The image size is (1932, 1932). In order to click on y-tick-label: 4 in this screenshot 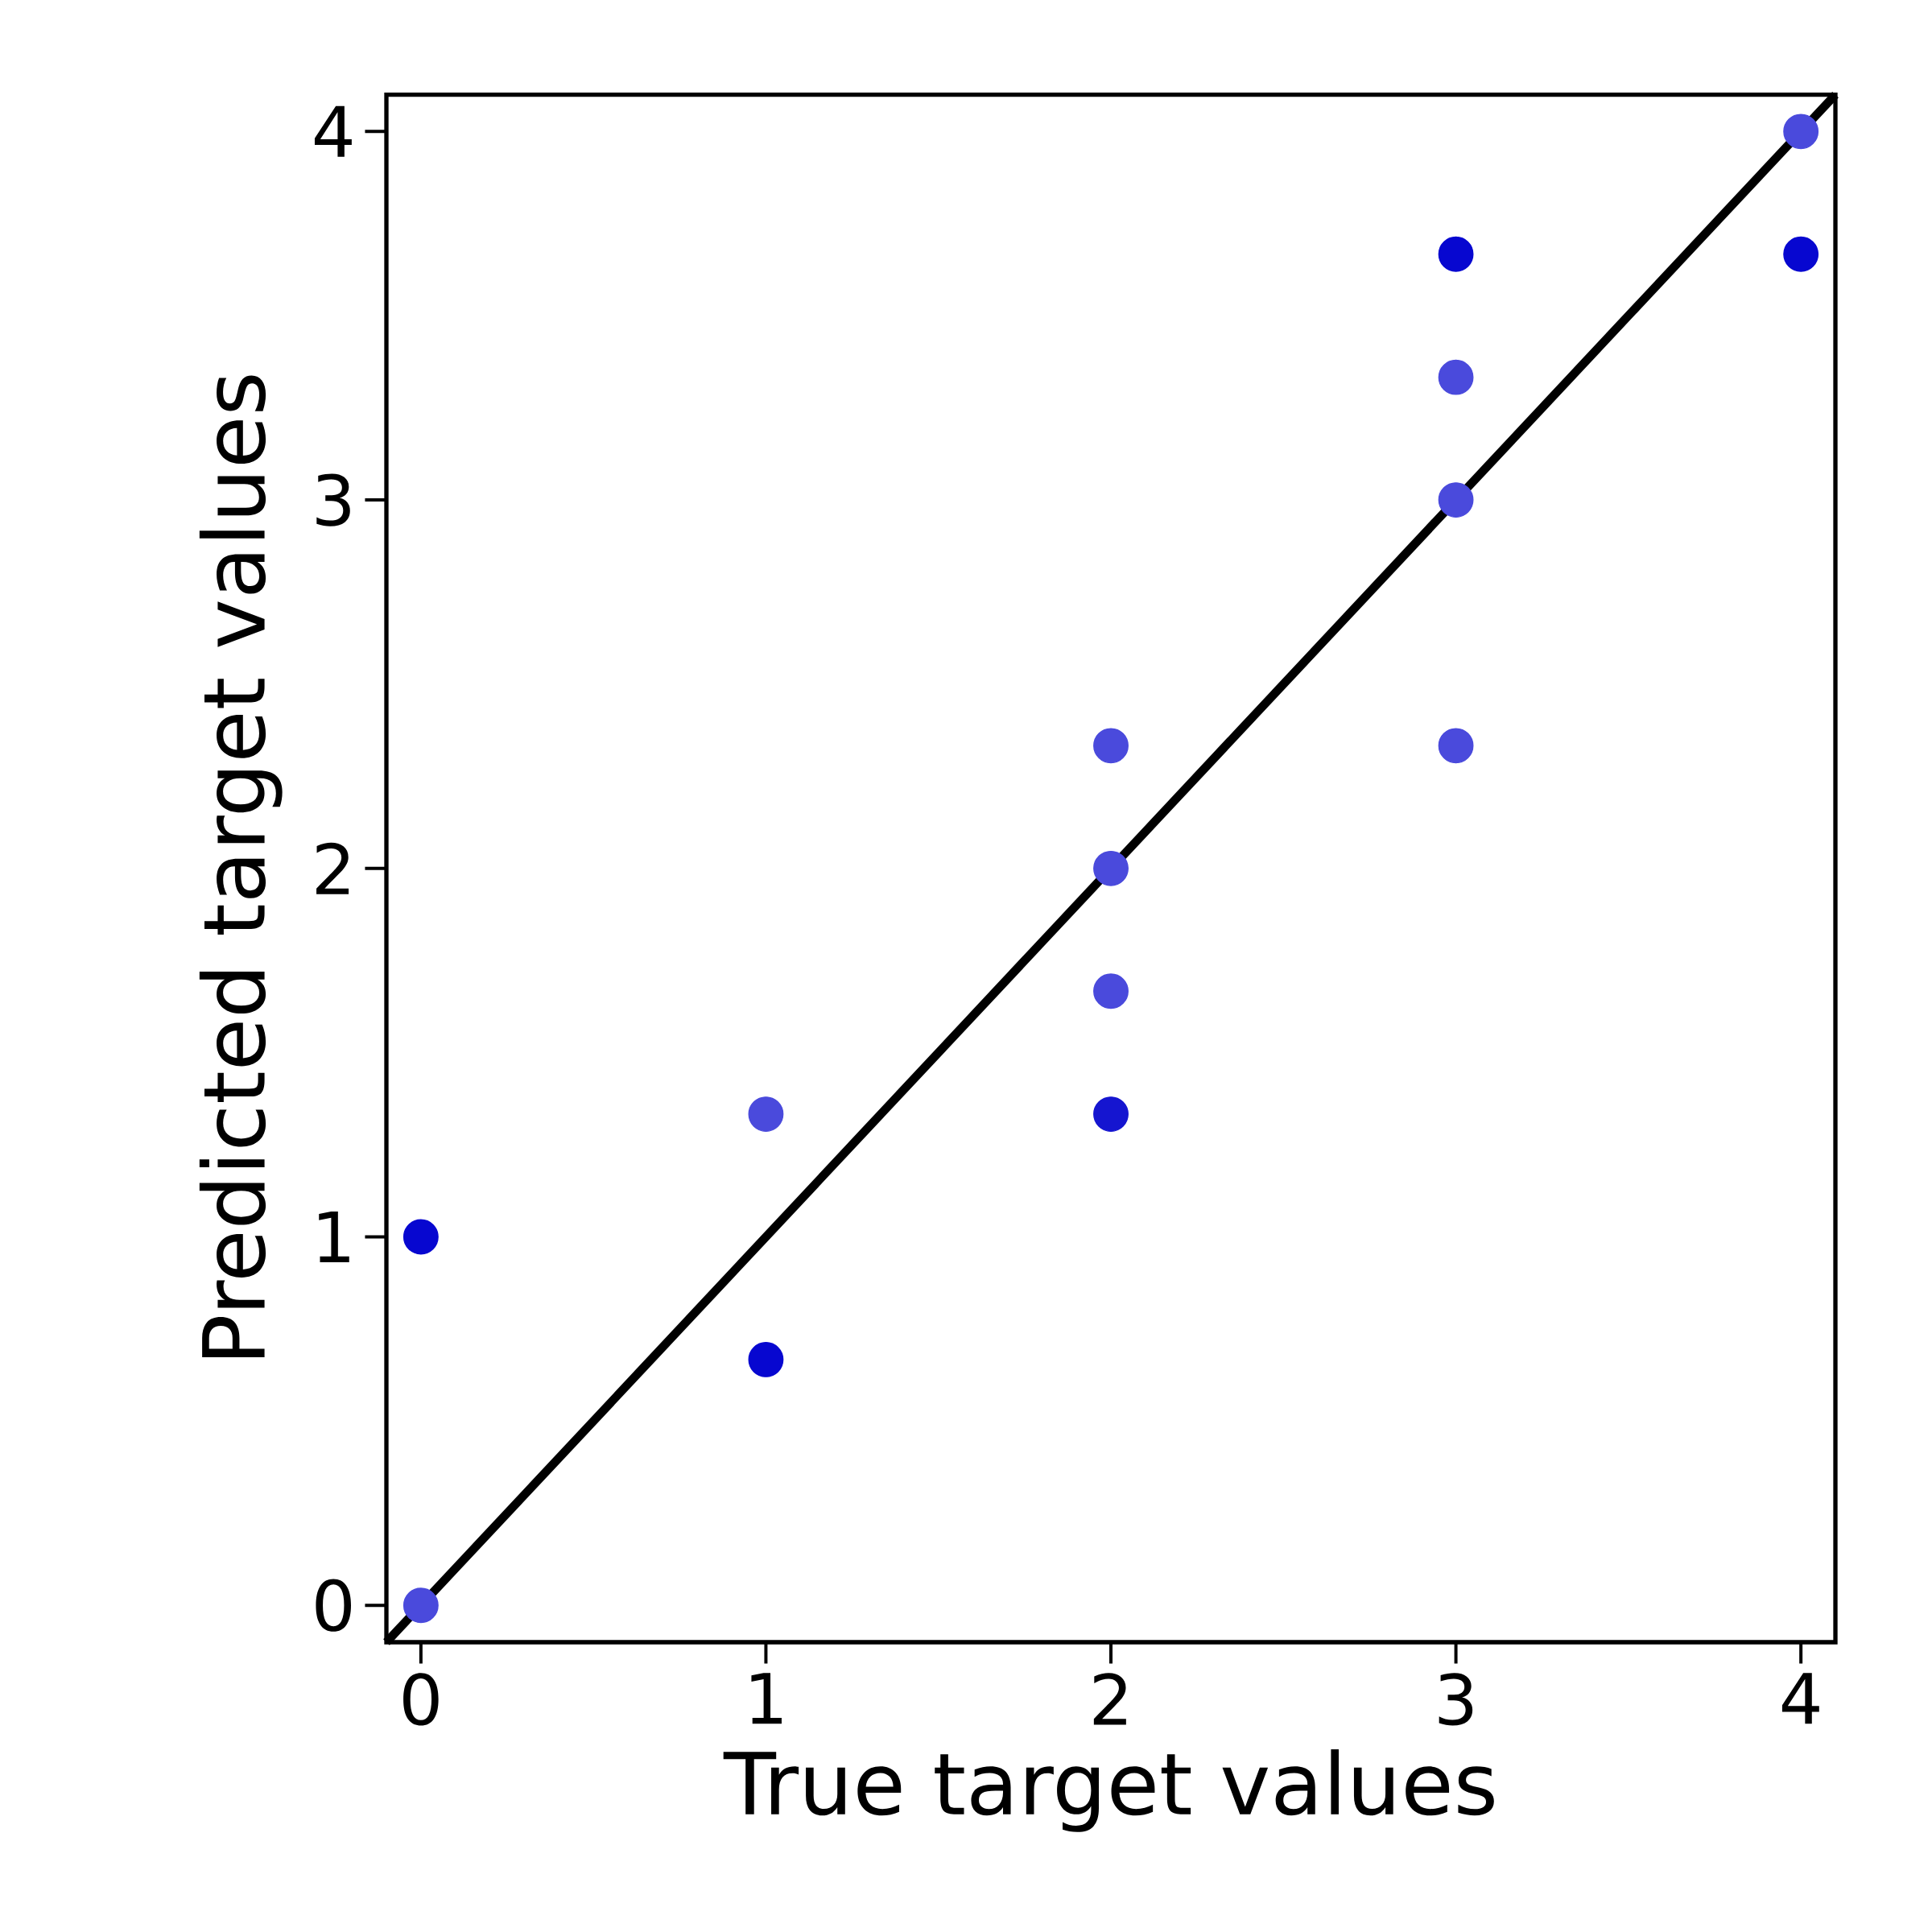, I will do `click(333, 131)`.